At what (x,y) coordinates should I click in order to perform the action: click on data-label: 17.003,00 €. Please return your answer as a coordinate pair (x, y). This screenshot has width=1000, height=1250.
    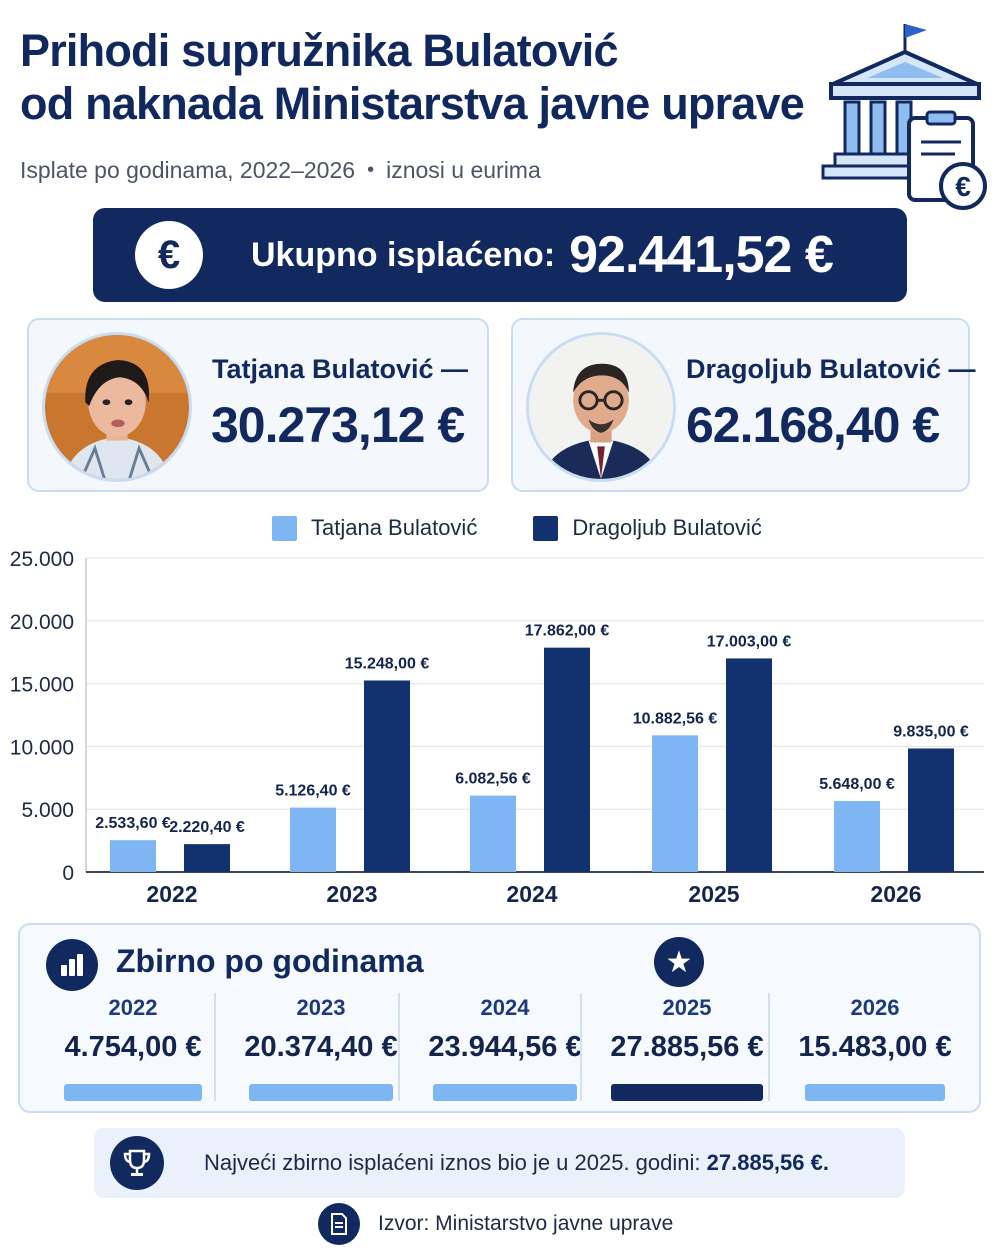
    Looking at the image, I should click on (749, 641).